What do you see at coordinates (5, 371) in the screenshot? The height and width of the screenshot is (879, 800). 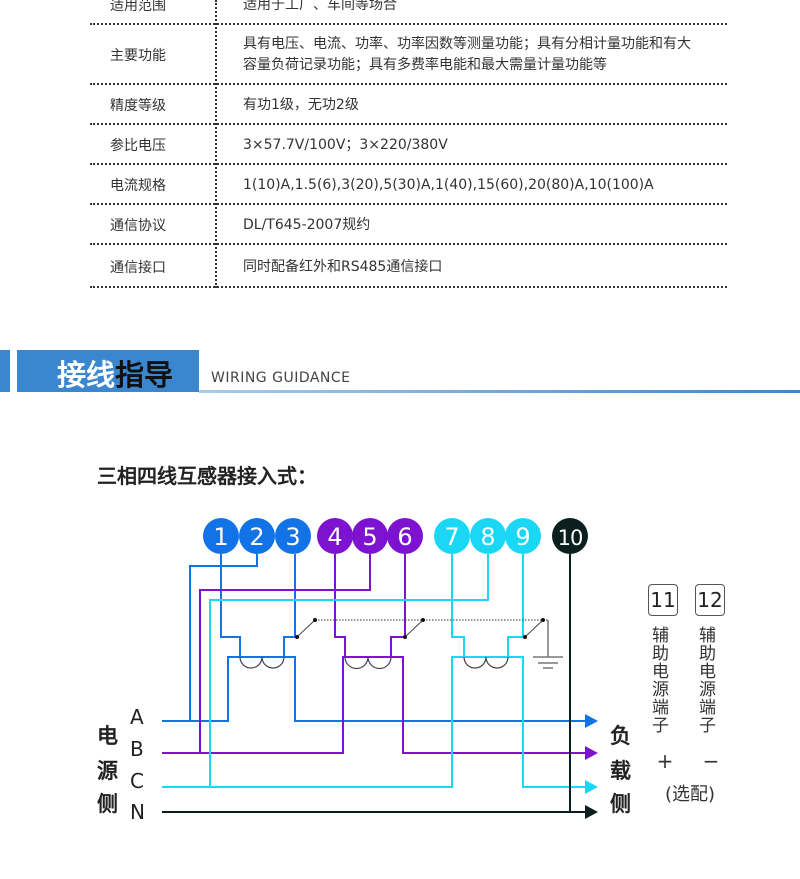 I see `header-accent-strip` at bounding box center [5, 371].